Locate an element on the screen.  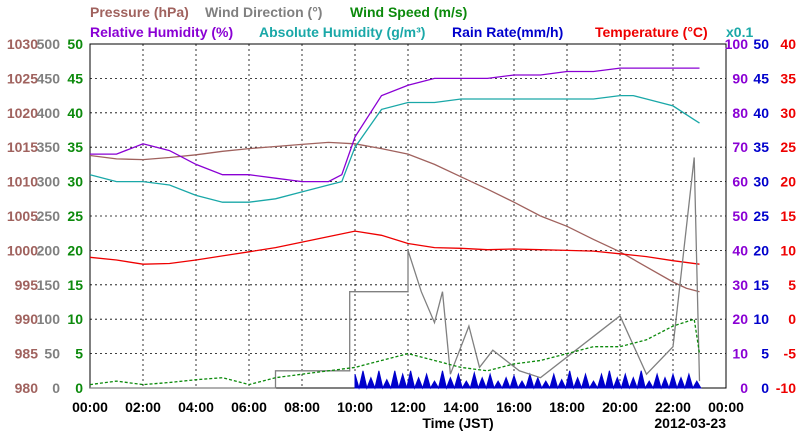
legend-entry: Temperature (°C) is located at coordinates (651, 32).